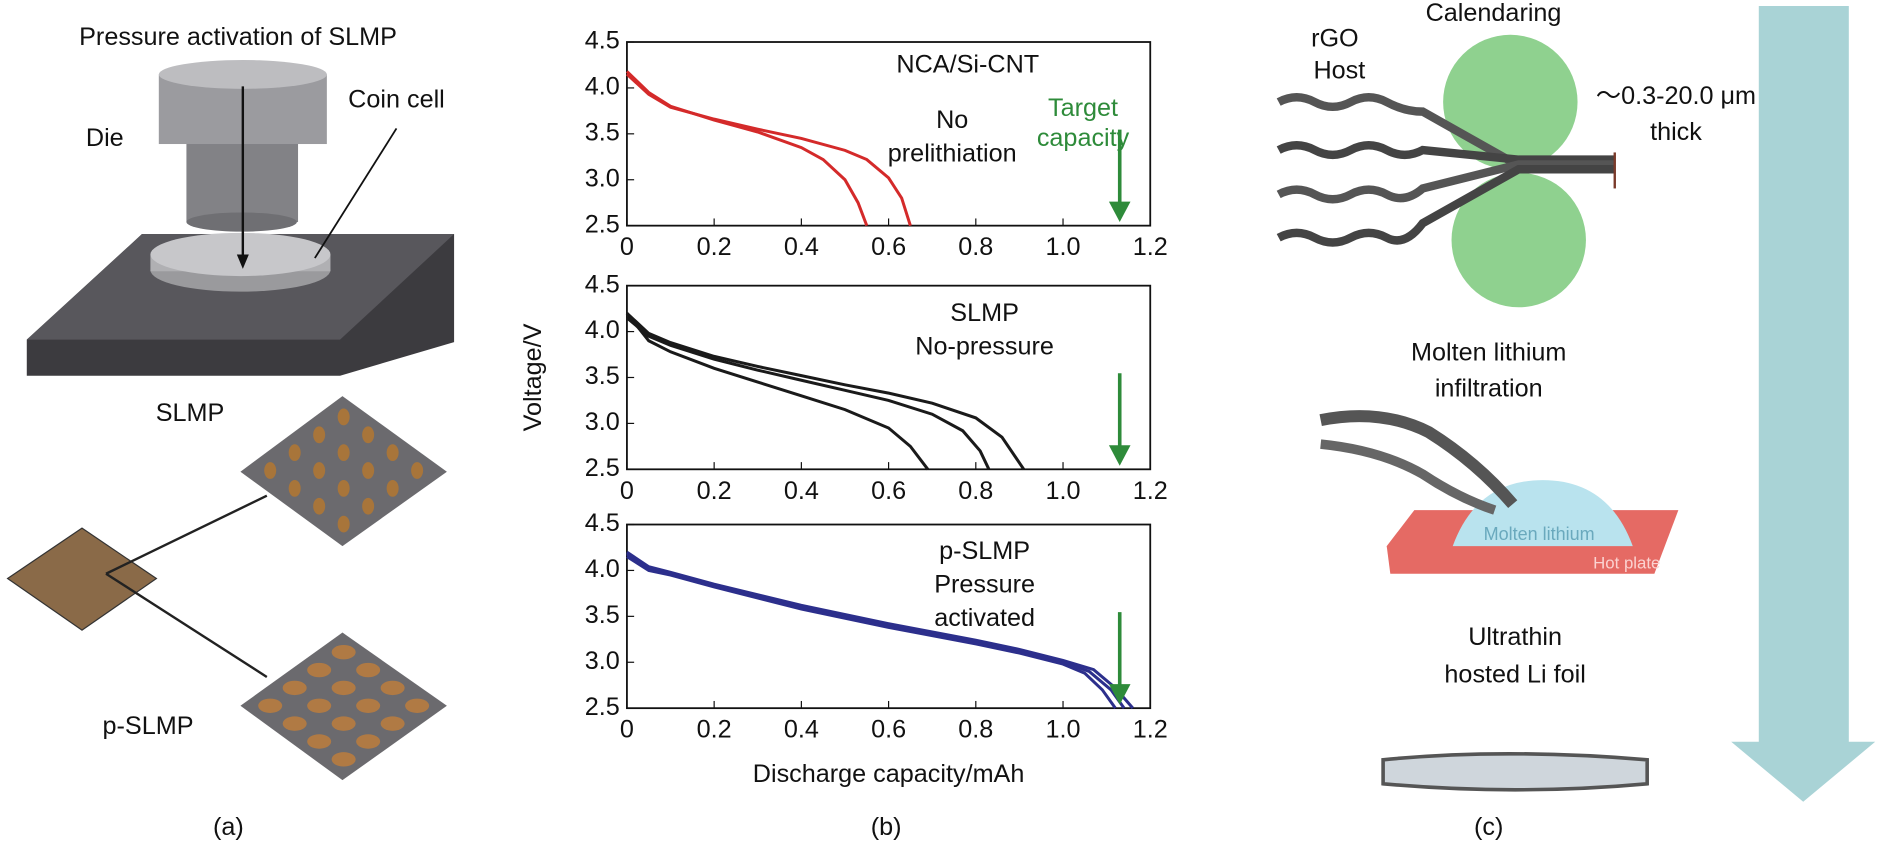 The width and height of the screenshot is (1878, 845). Describe the element at coordinates (1488, 827) in the screenshot. I see `caption: (c)` at that location.